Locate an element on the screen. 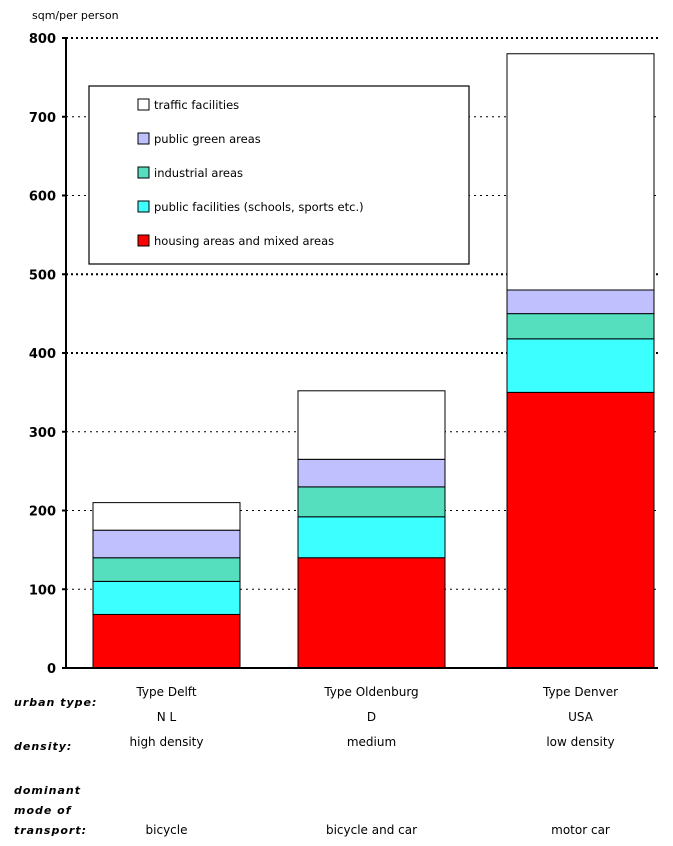 Image resolution: width=673 pixels, height=846 pixels. row-label-transport_3: transport: is located at coordinates (50, 830).